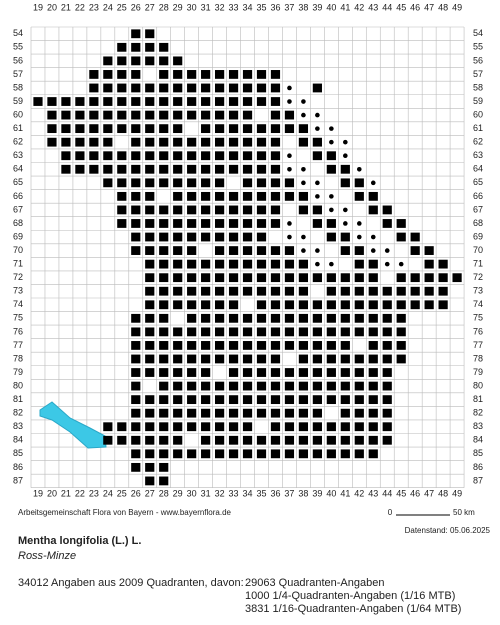 The width and height of the screenshot is (500, 625). Describe the element at coordinates (206, 7) in the screenshot. I see `column-label: 31` at that location.